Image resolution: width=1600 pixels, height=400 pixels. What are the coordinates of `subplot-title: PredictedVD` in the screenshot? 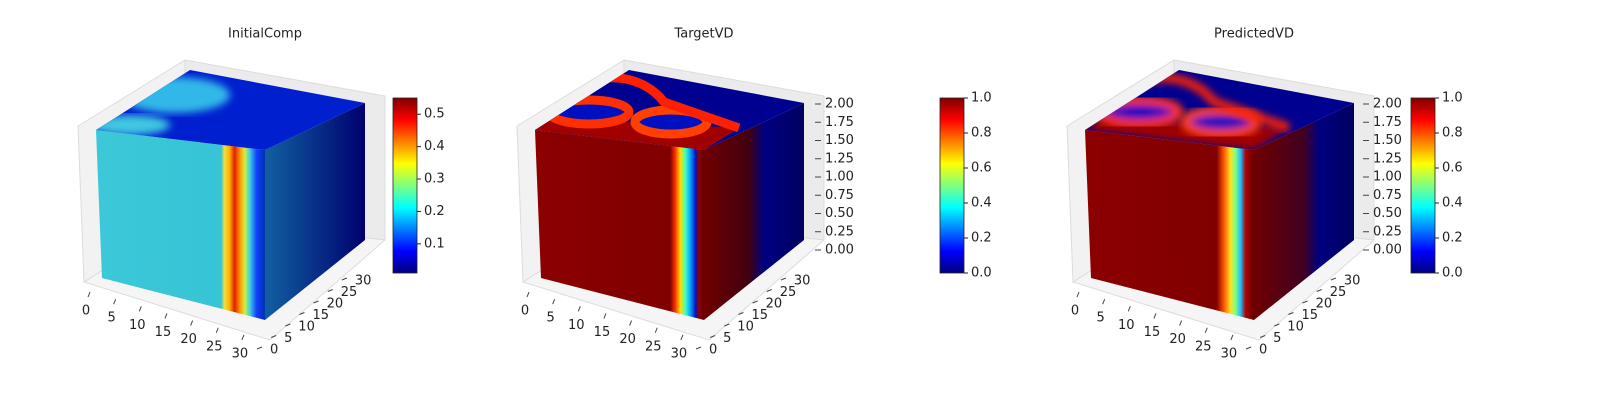 It's located at (1254, 34).